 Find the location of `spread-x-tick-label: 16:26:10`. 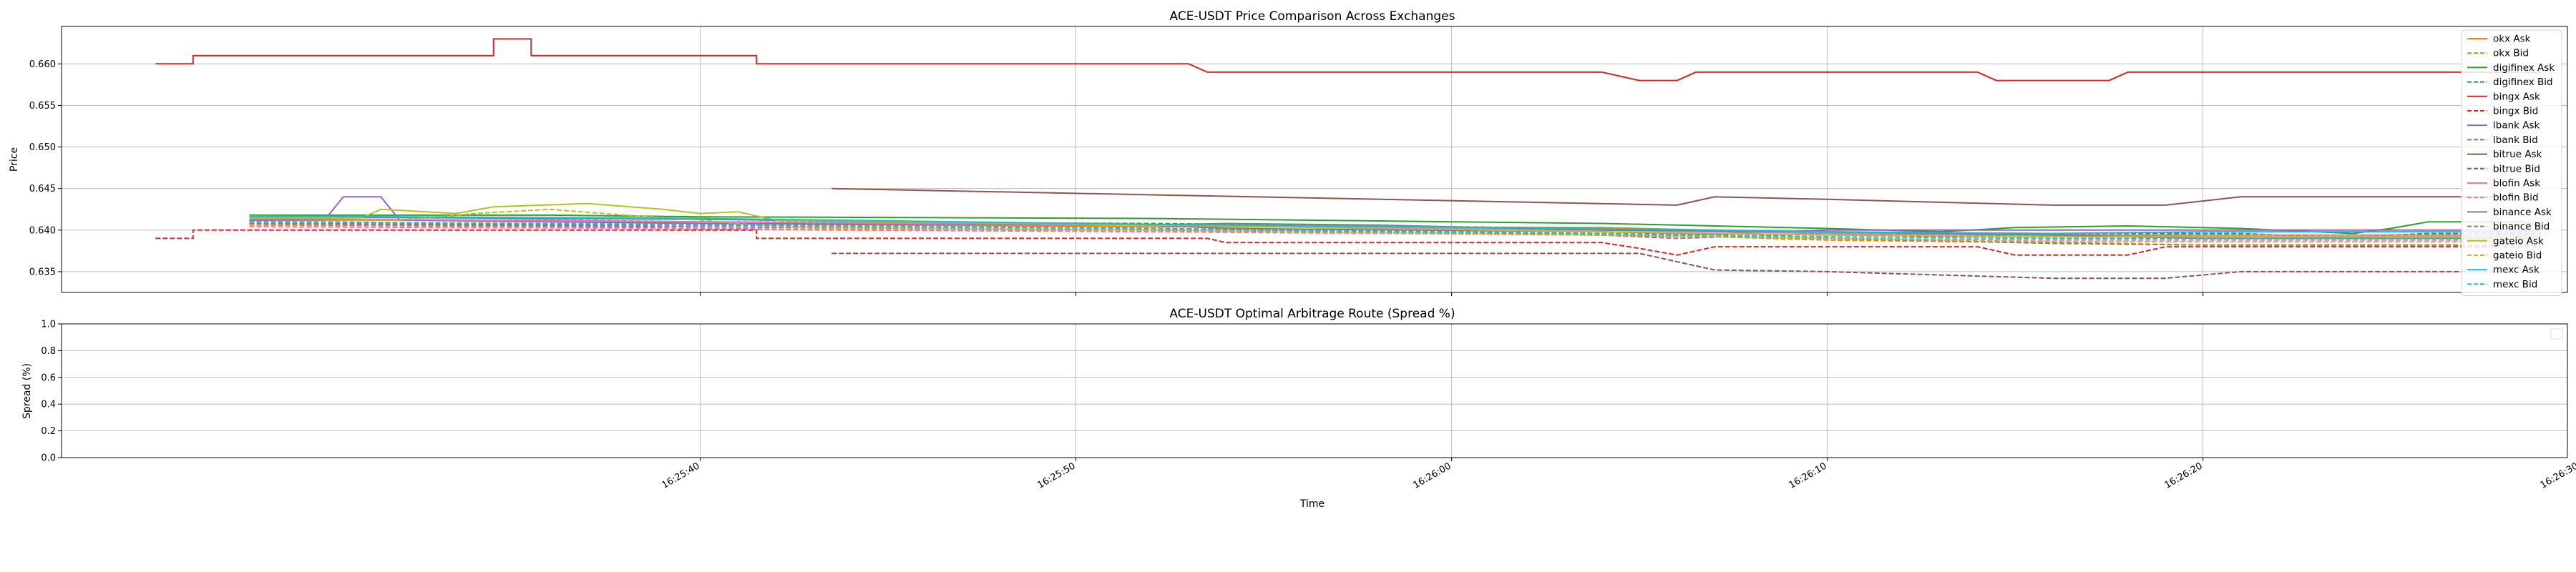

spread-x-tick-label: 16:26:10 is located at coordinates (1808, 475).